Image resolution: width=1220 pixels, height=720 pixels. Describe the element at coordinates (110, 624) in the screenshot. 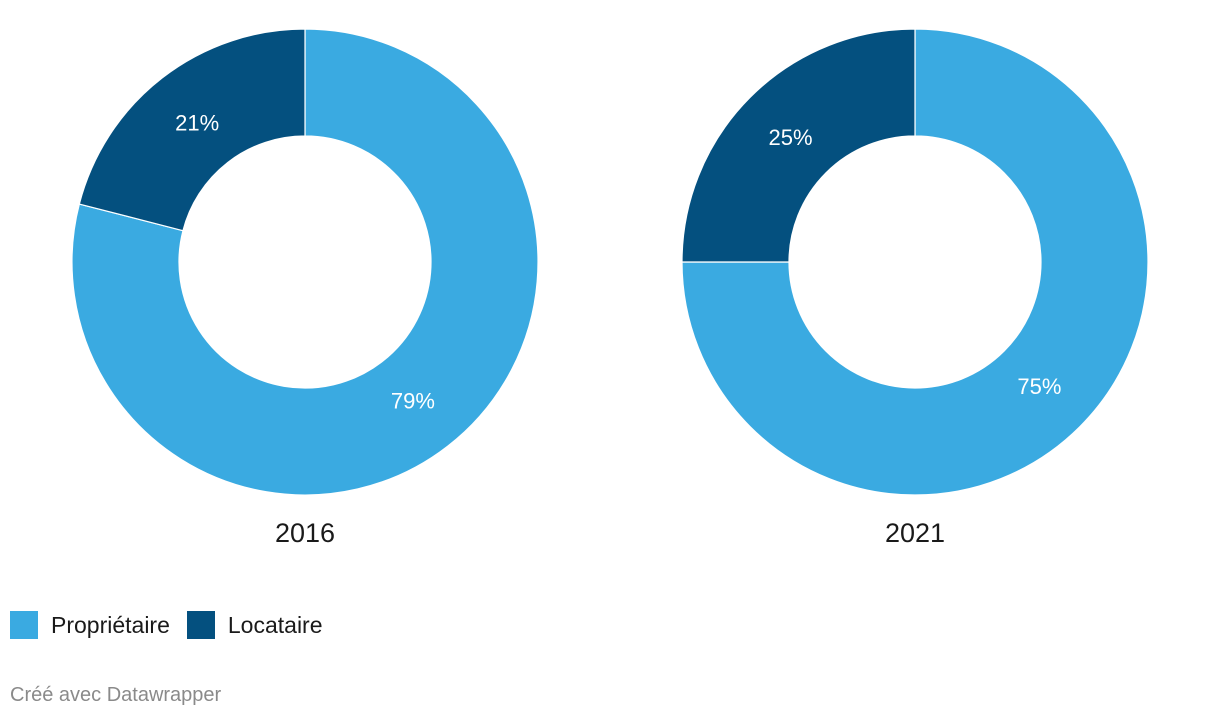

I see `legend-label-proprietaire: Propriétaire` at that location.